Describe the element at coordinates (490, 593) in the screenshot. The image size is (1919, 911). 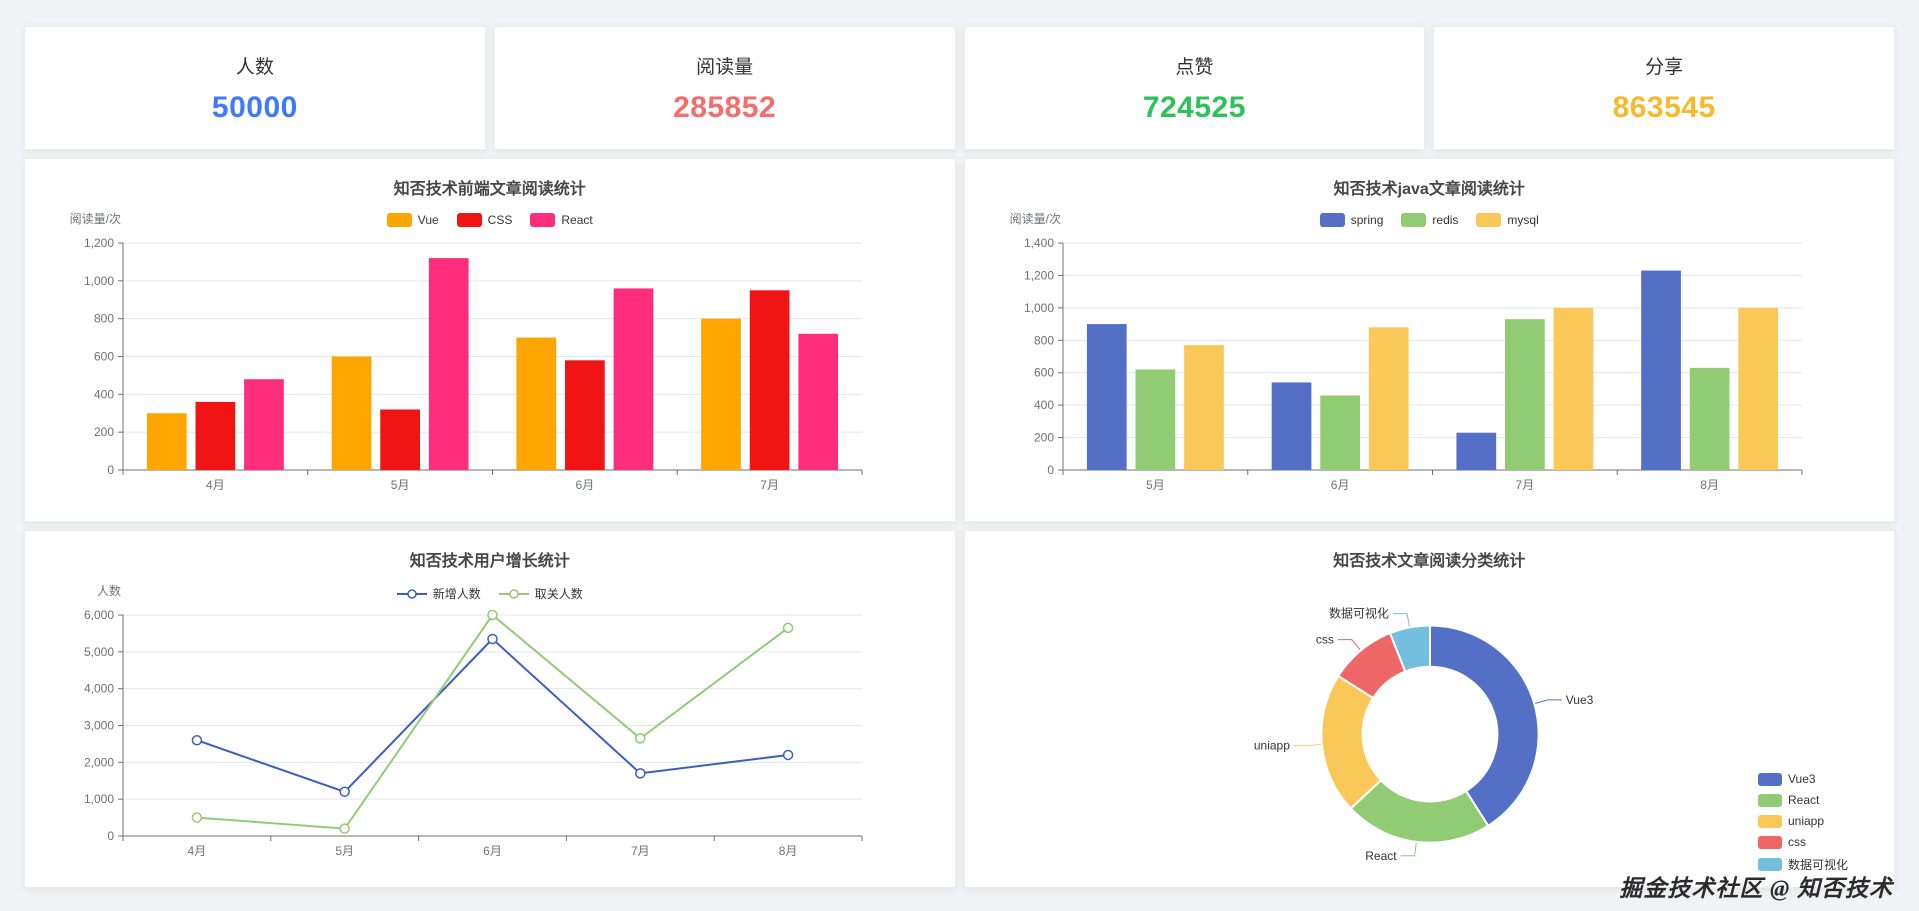
I see `legend-growth: 新增人数 取关人数` at that location.